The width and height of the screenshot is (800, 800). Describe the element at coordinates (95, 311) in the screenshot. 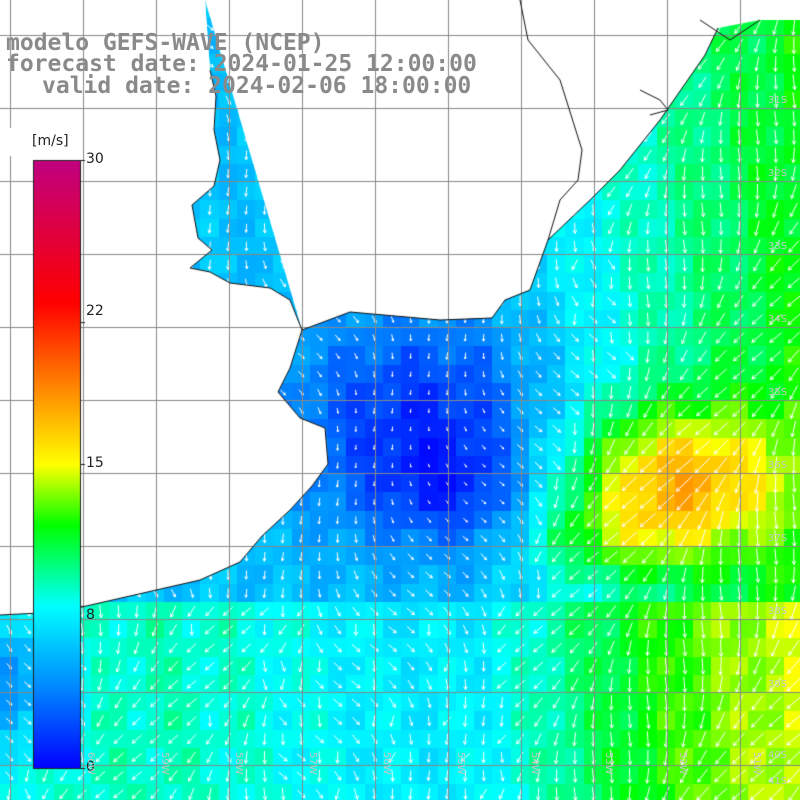

I see `colorbar-tick-22: 22` at that location.